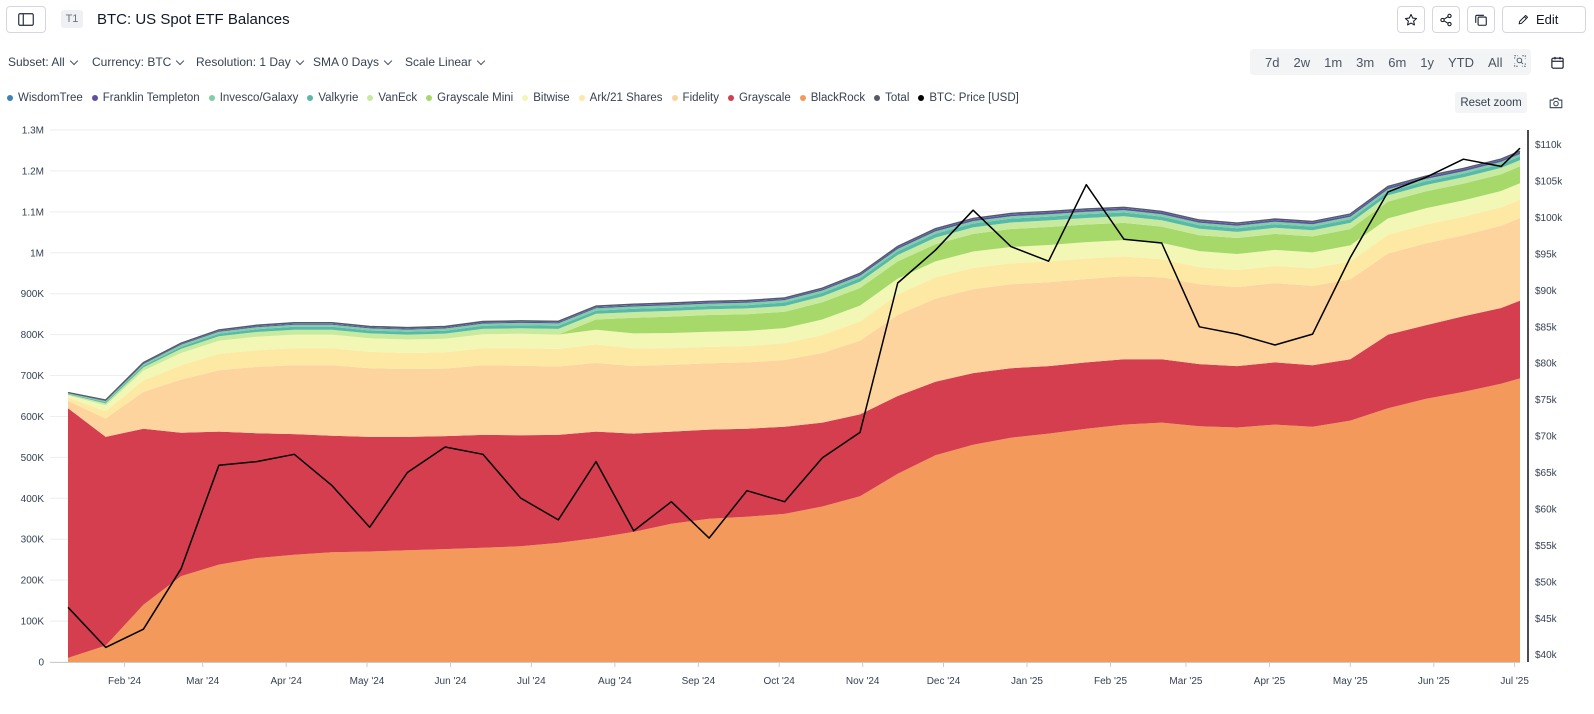  Describe the element at coordinates (764, 98) in the screenshot. I see `legend-label: Grayscale` at that location.